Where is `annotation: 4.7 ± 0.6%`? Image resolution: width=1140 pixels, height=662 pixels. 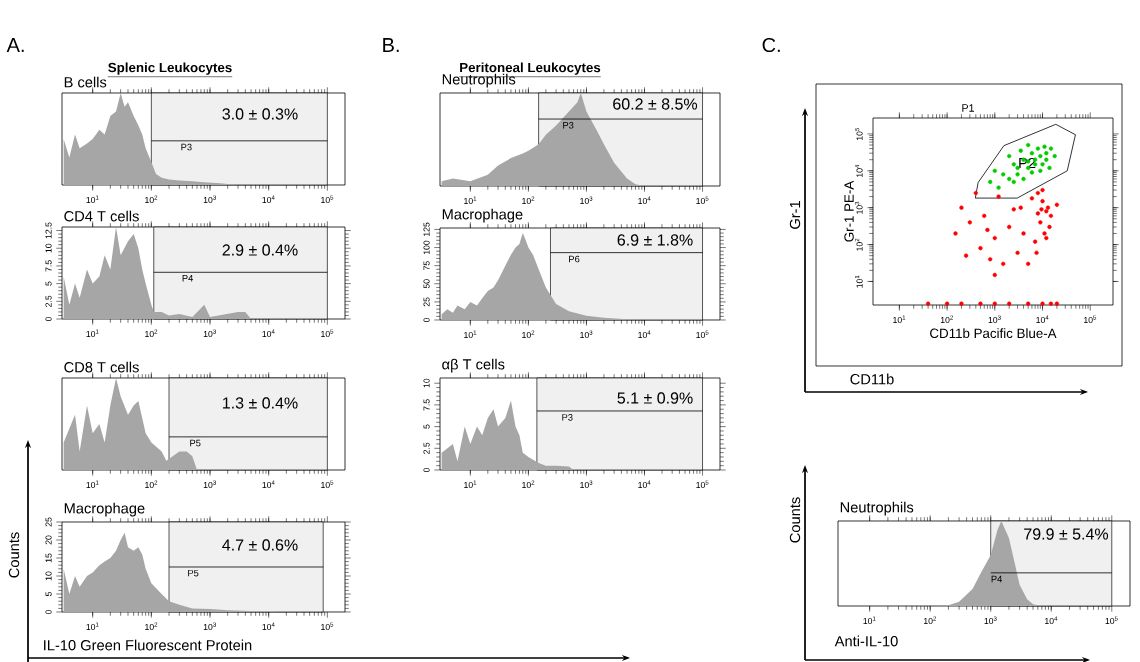 annotation: 4.7 ± 0.6% is located at coordinates (260, 545).